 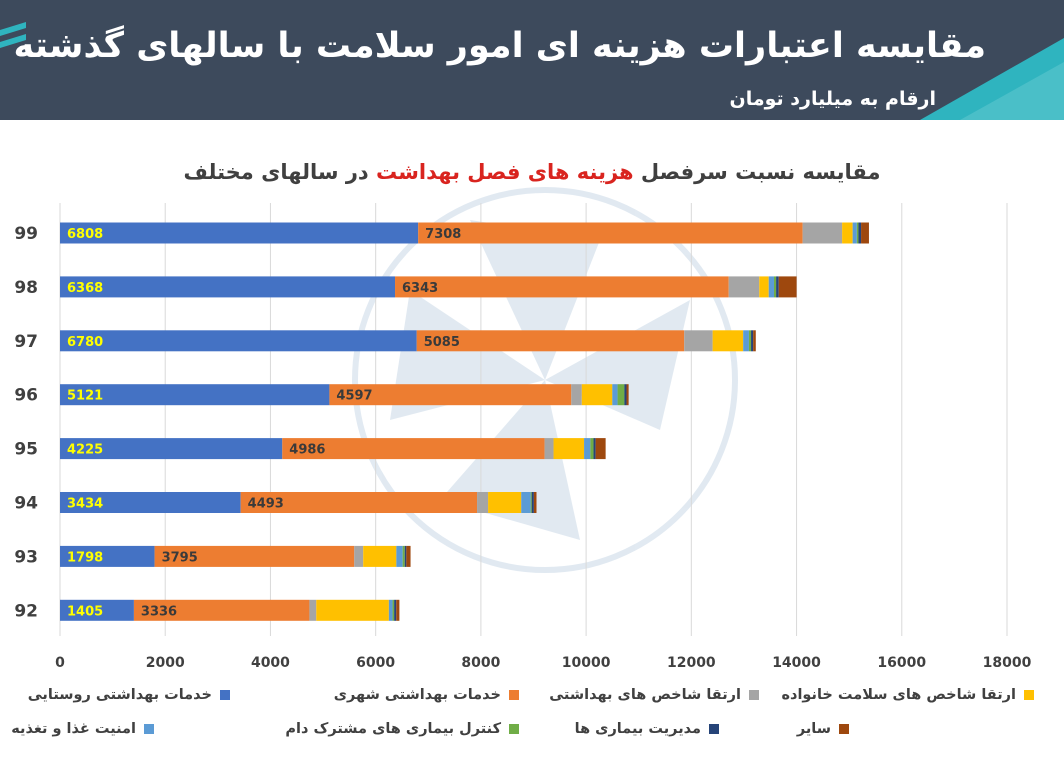 What do you see at coordinates (796, 663) in the screenshot?
I see `x-tick-label: 14000` at bounding box center [796, 663].